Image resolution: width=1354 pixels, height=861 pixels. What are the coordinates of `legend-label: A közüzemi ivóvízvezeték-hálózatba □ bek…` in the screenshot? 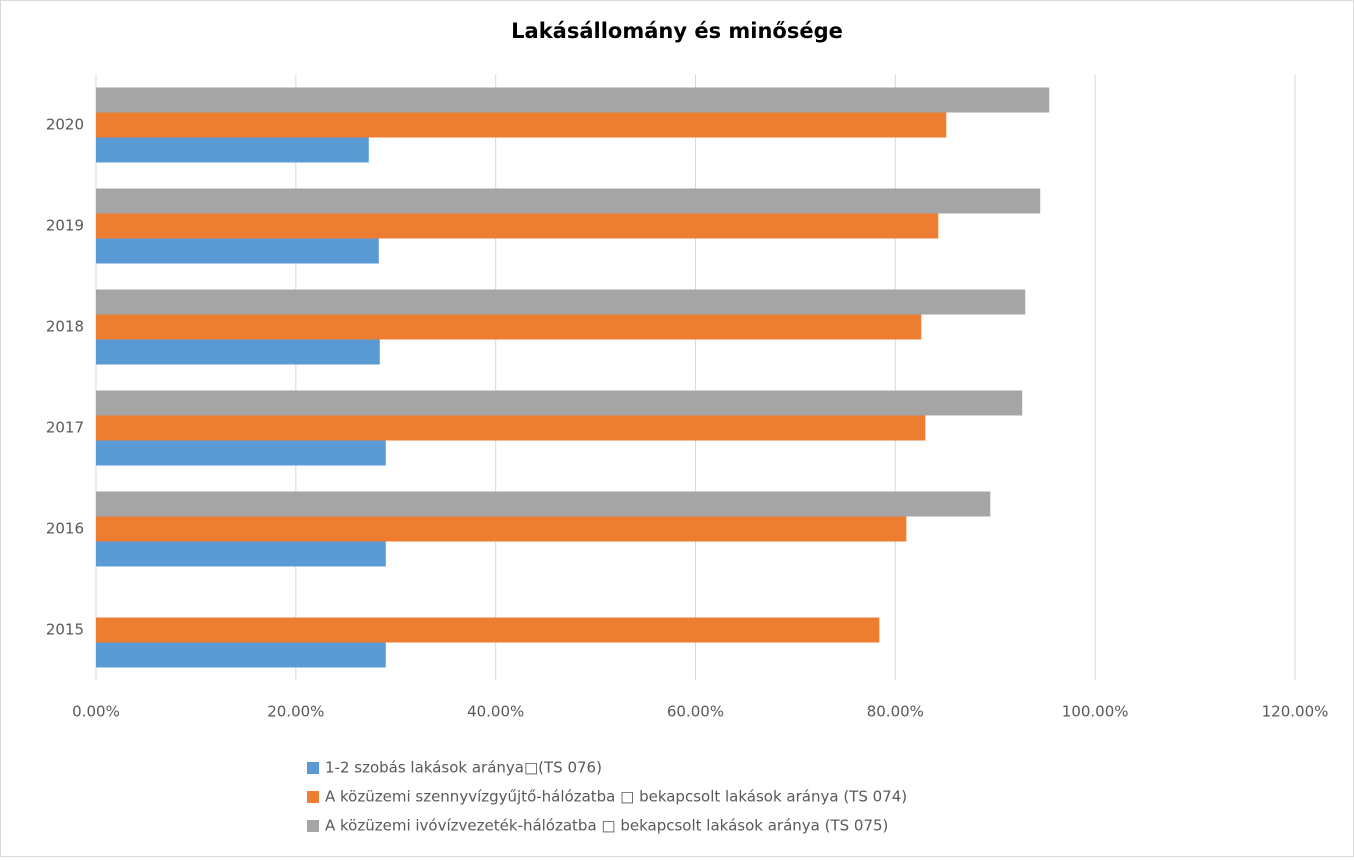 It's located at (606, 826).